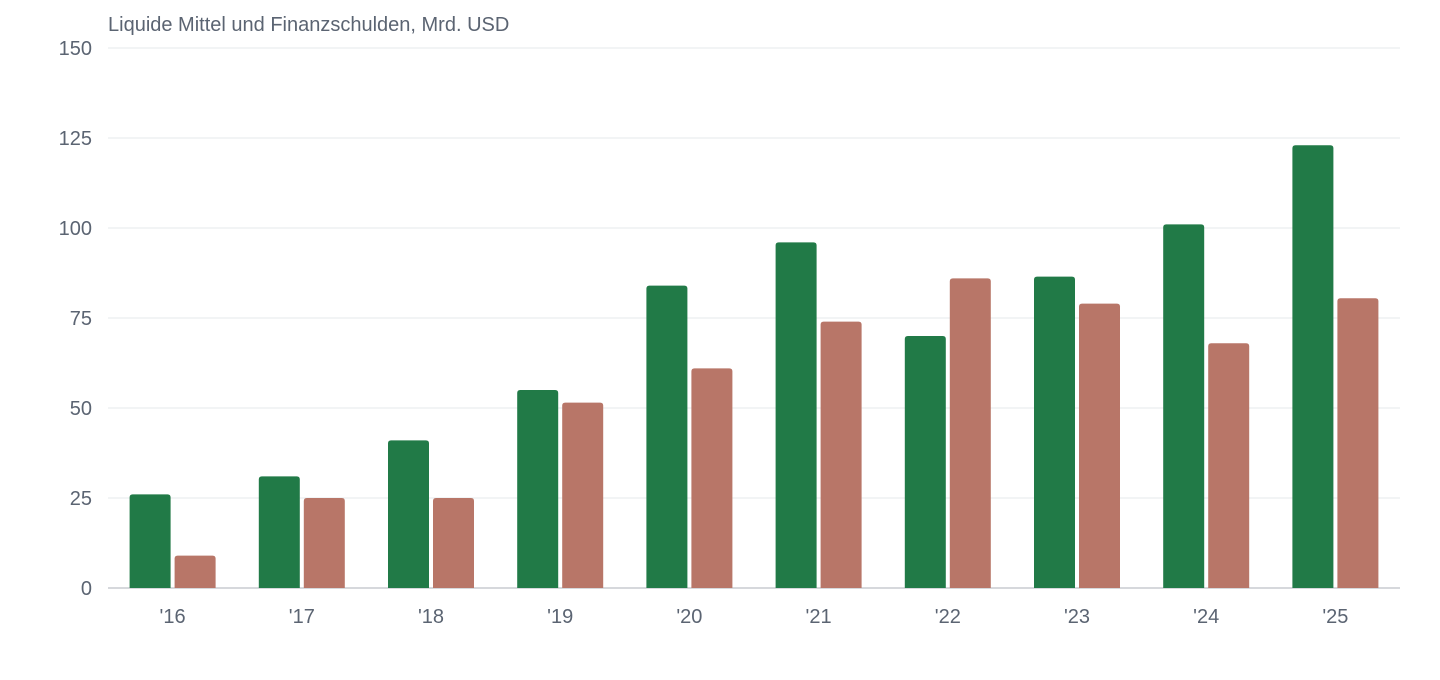  What do you see at coordinates (1335, 617) in the screenshot?
I see `x-tick-label: '25` at bounding box center [1335, 617].